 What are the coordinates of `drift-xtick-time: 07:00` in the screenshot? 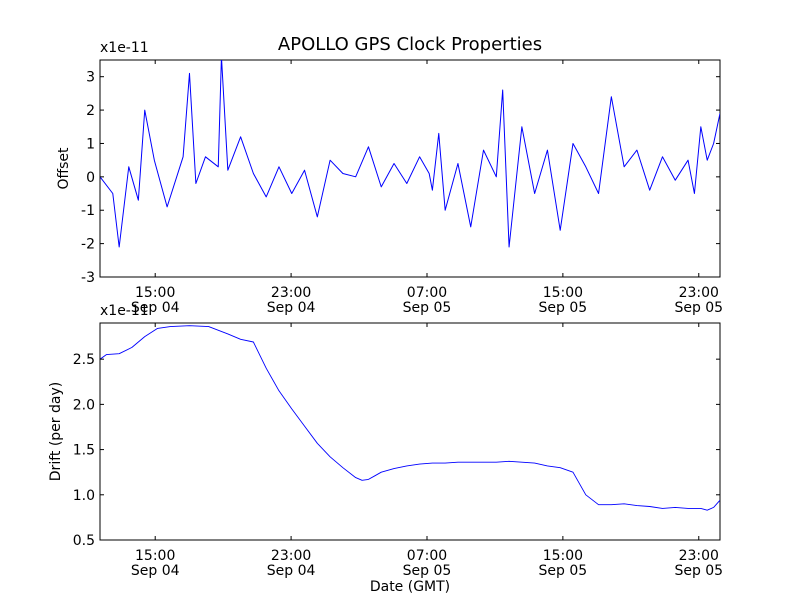 It's located at (427, 556).